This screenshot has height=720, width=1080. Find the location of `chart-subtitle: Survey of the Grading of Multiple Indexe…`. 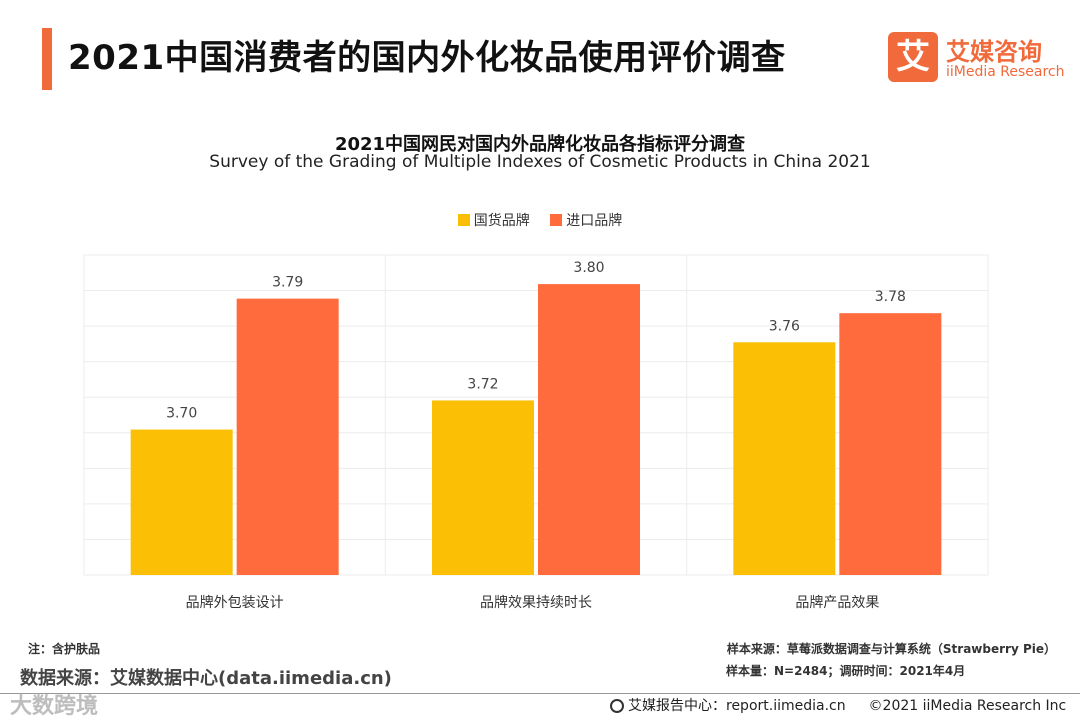

chart-subtitle: Survey of the Grading of Multiple Indexe… is located at coordinates (540, 162).